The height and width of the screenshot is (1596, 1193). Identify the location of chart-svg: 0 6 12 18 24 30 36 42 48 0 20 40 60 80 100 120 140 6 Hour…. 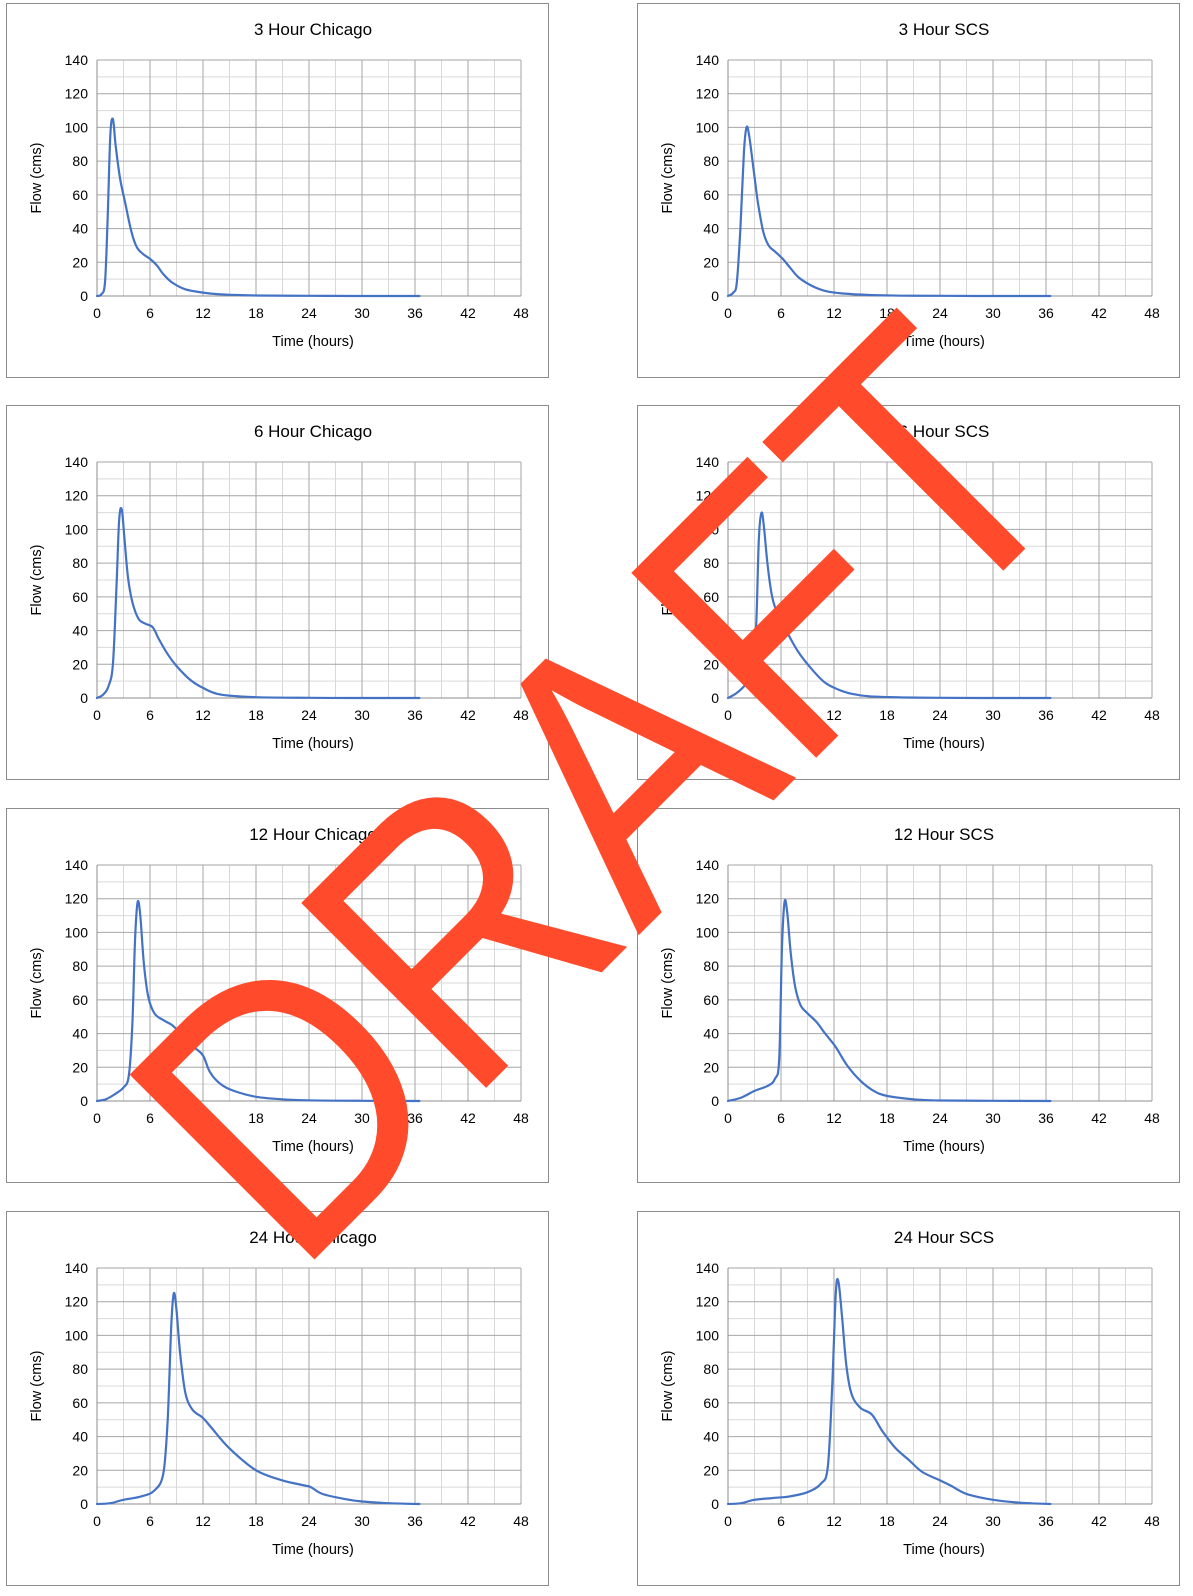
(277, 592).